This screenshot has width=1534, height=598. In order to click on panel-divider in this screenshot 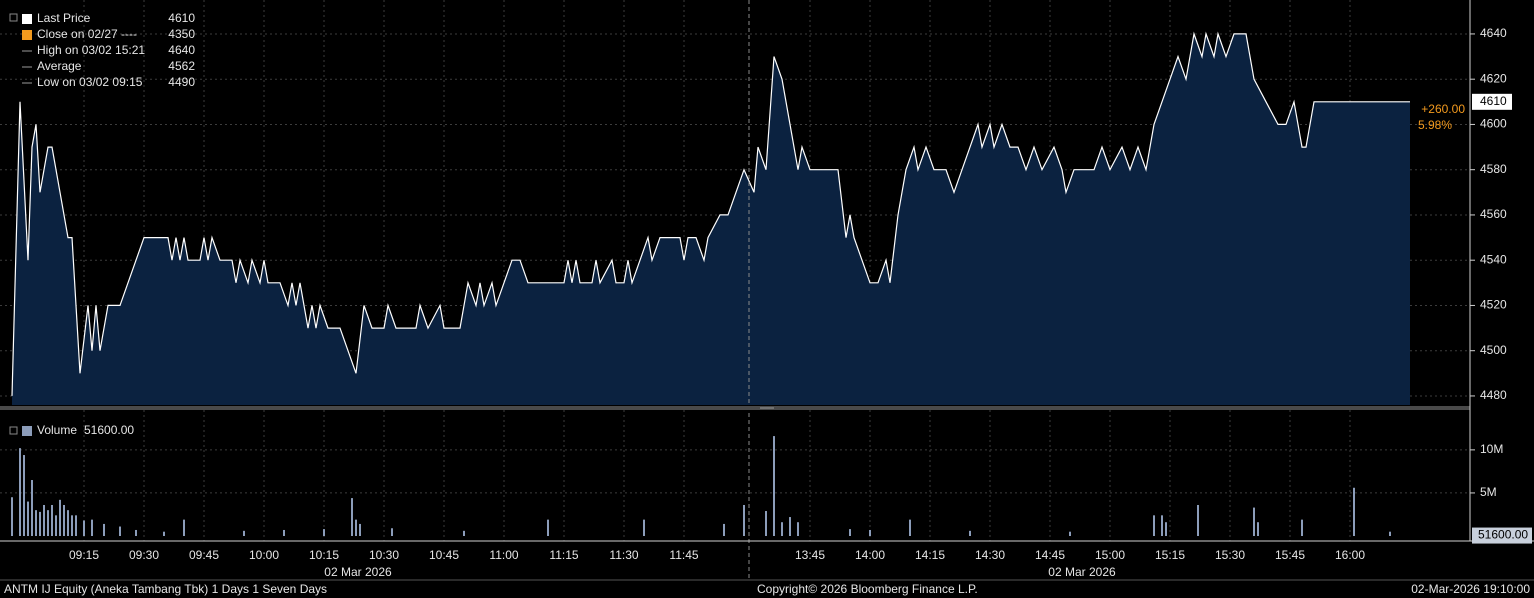, I will do `click(735, 408)`.